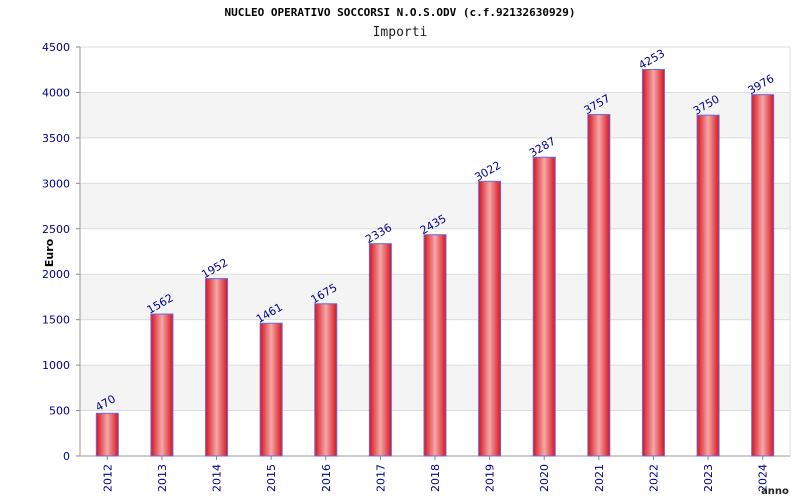  I want to click on y-tick-labels: 0 500 1000 1500 2000 2500 3000 3500 4000 4500, so click(56, 252).